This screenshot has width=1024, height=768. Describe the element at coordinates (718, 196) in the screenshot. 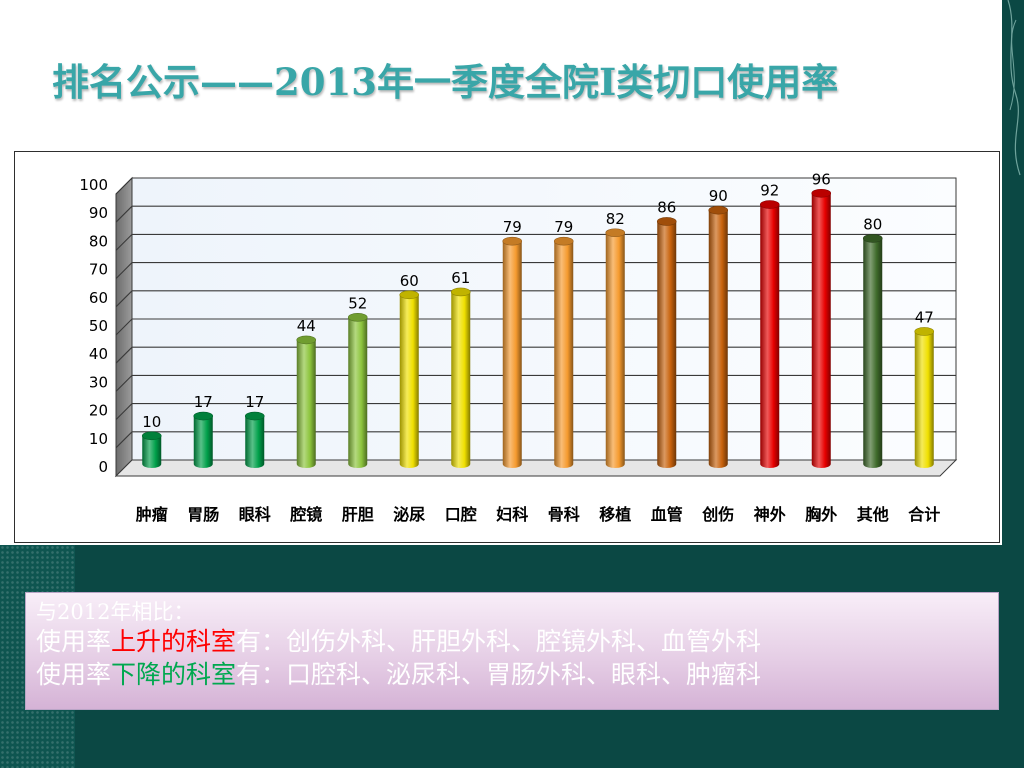

I see `data-label: 90` at that location.